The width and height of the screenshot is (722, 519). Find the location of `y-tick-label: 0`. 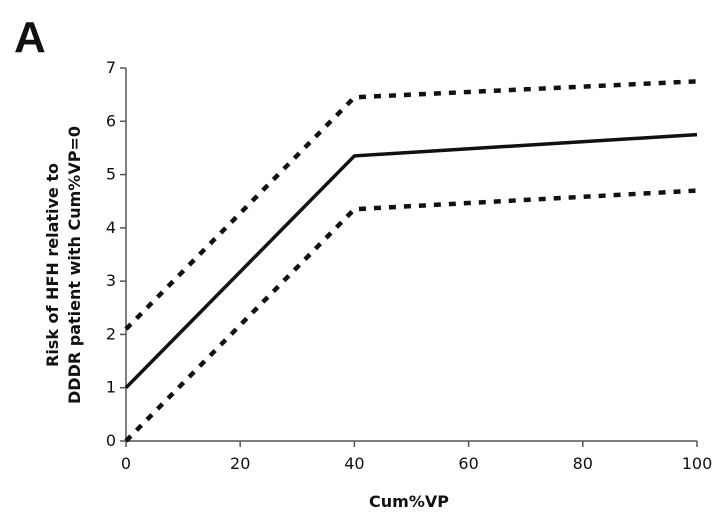

y-tick-label: 0 is located at coordinates (111, 440).